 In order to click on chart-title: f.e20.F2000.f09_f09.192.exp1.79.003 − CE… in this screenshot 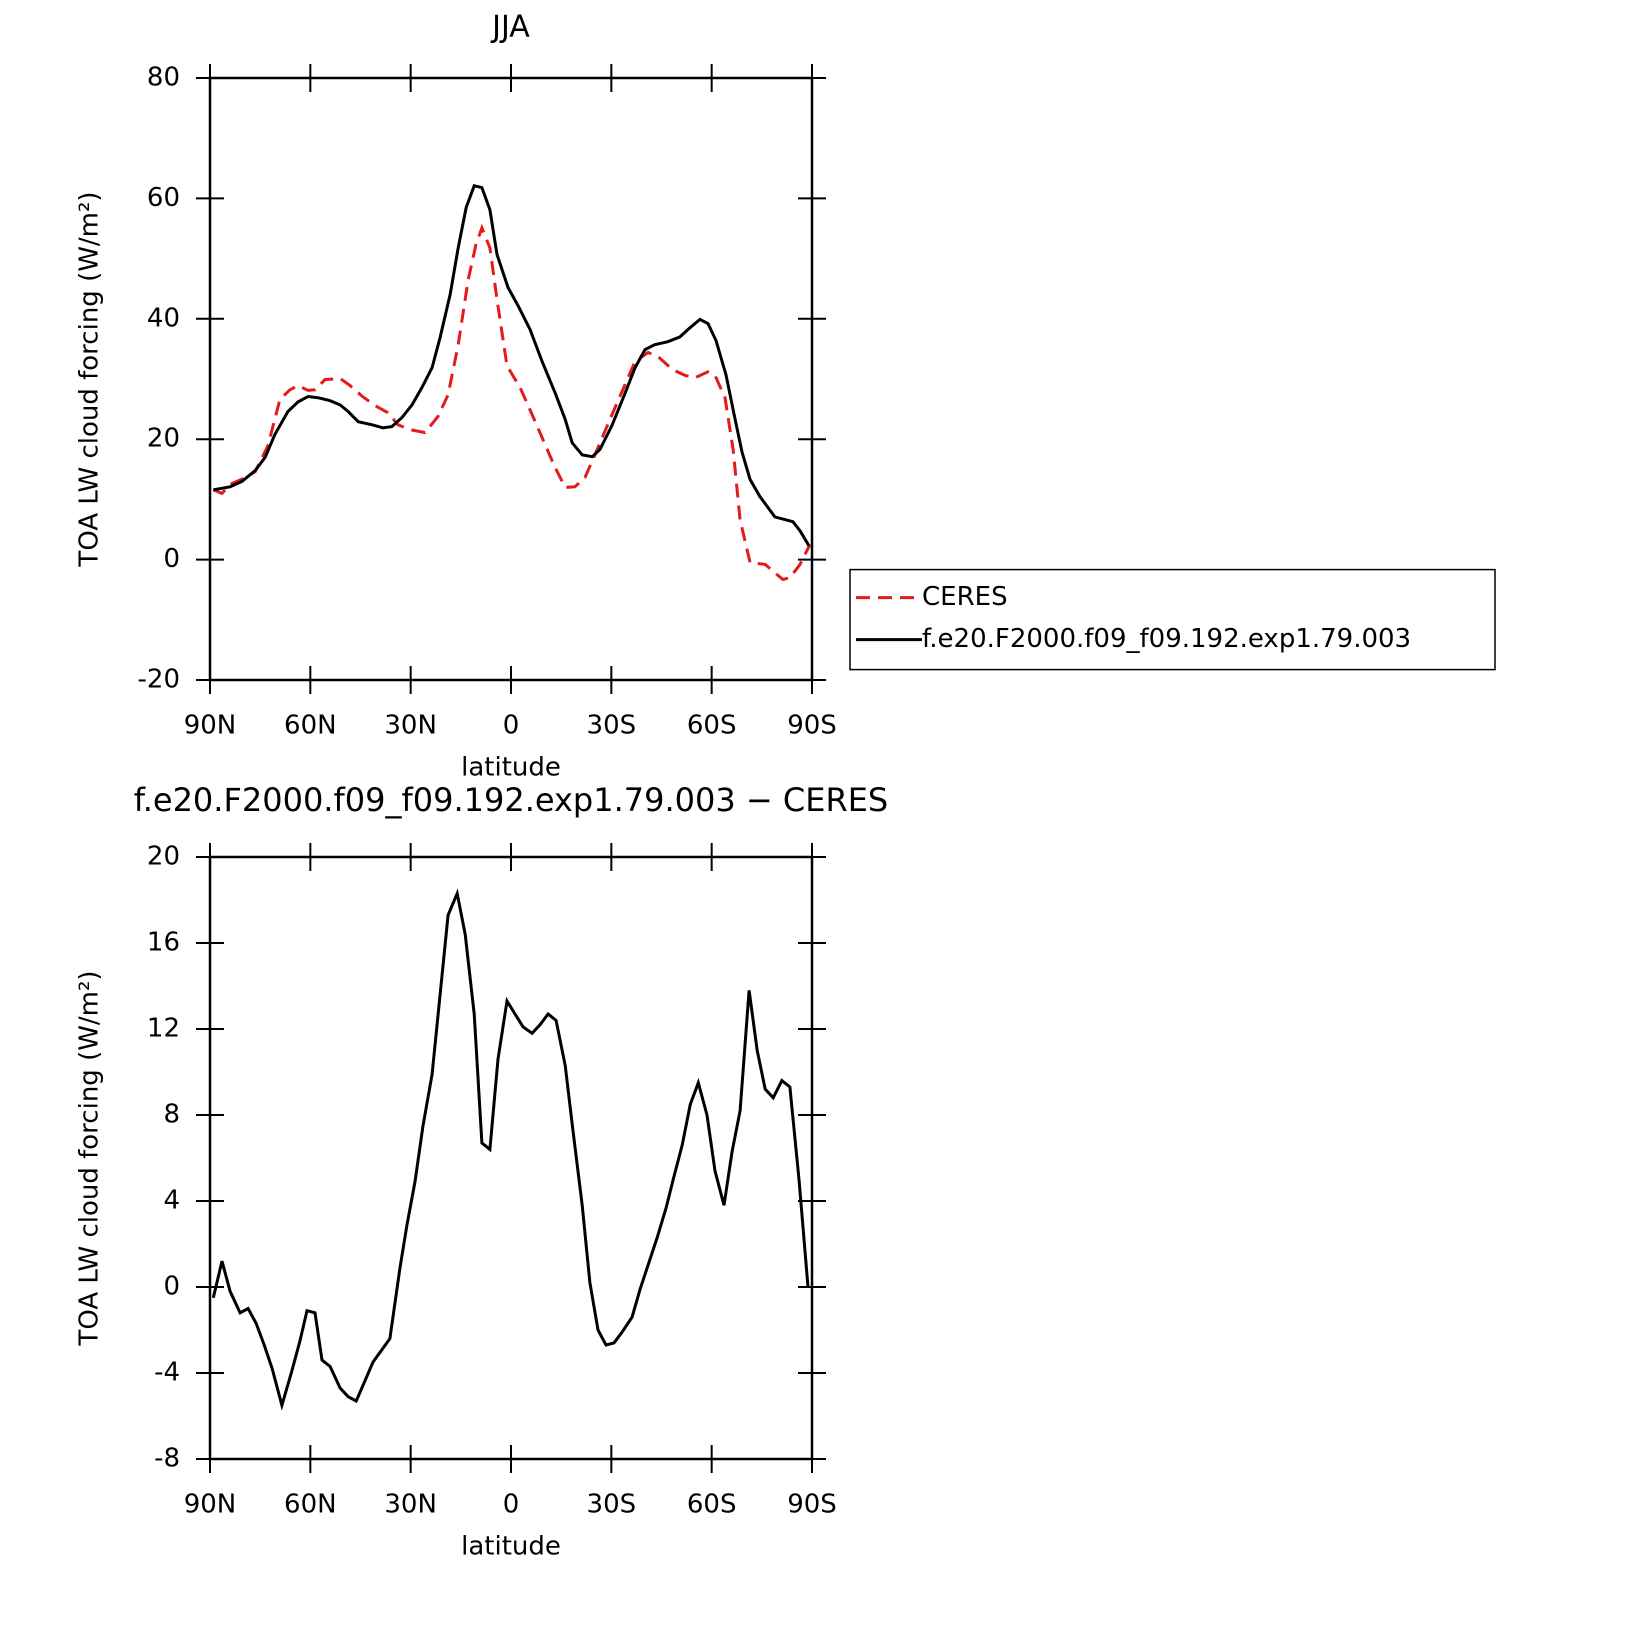, I will do `click(511, 800)`.